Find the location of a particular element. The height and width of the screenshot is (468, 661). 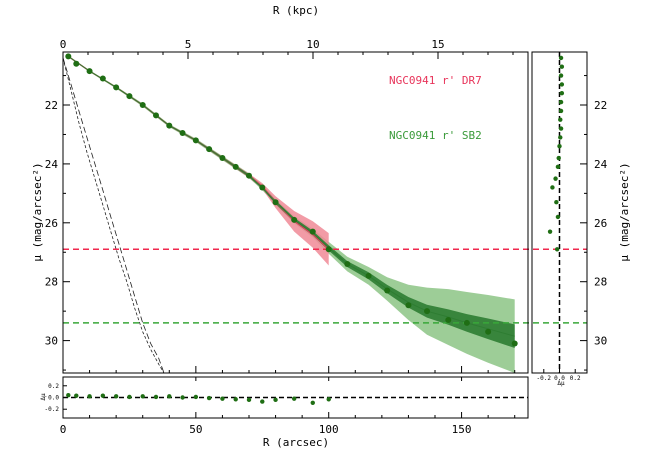

left-tick-label: 28 is located at coordinates (51, 282).